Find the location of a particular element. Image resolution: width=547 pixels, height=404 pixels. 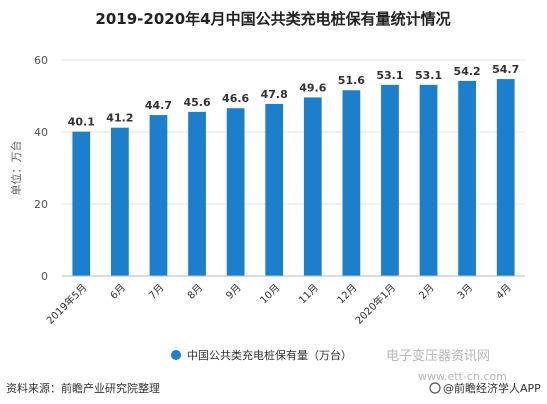

data-label-5: 47.8 is located at coordinates (274, 94).